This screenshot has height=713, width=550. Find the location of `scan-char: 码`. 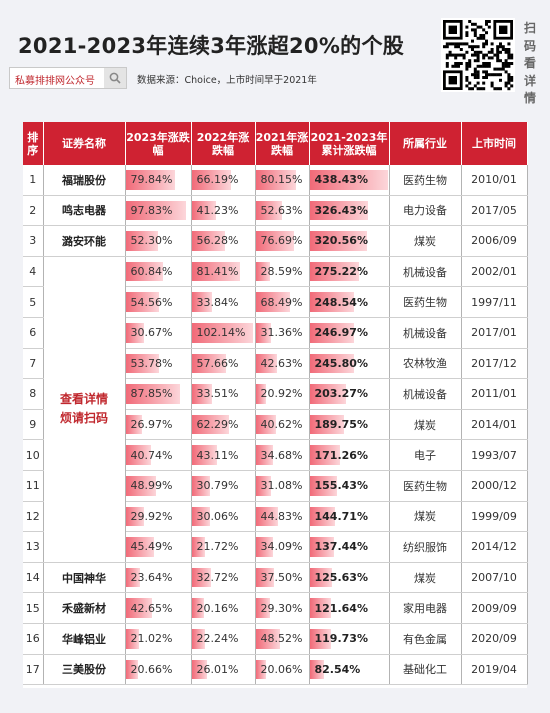

scan-char: 码 is located at coordinates (529, 45).